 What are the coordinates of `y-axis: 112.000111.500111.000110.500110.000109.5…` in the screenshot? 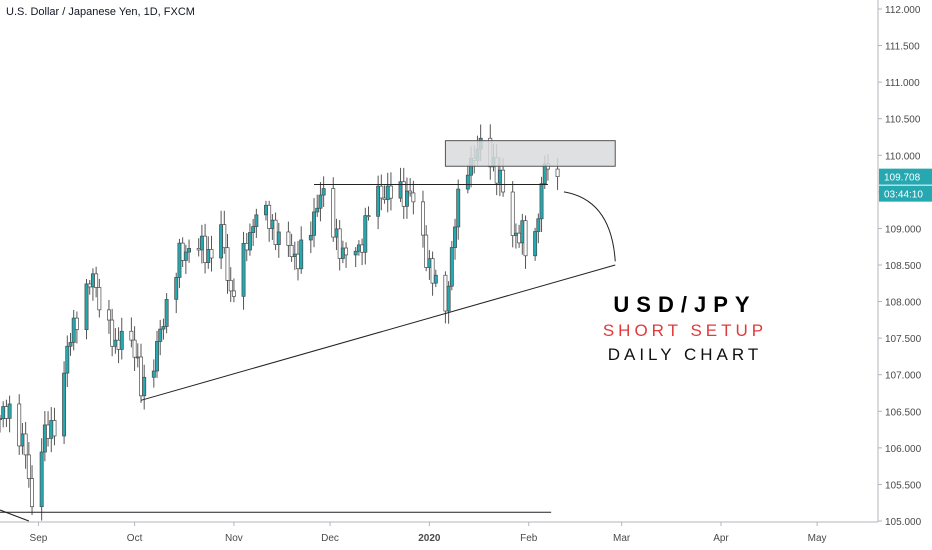 It's located at (904, 264).